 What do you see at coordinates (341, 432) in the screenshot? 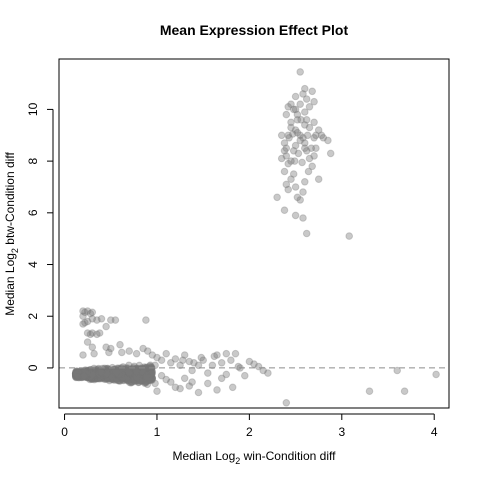
I see `x-tick-label: 3` at bounding box center [341, 432].